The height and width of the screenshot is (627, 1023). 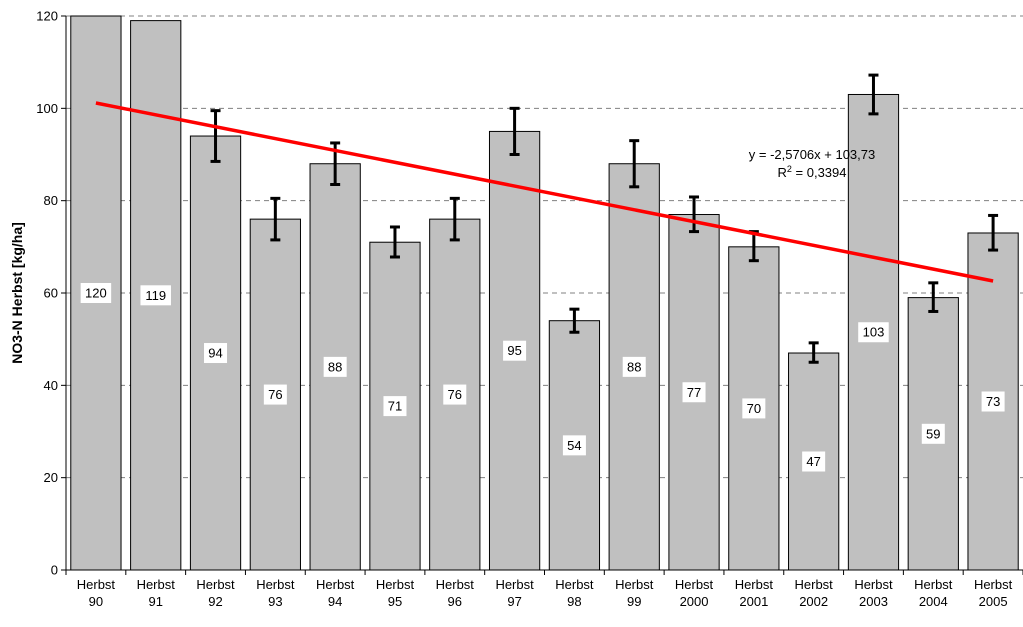 What do you see at coordinates (933, 601) in the screenshot?
I see `x-tick-label-line2: 2004` at bounding box center [933, 601].